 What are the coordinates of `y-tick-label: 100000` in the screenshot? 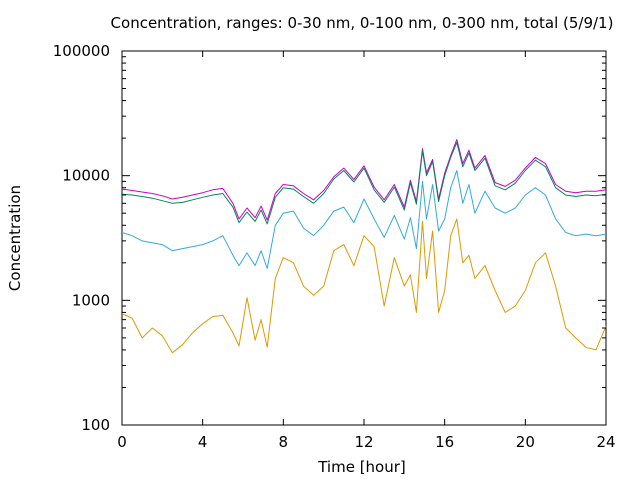 It's located at (81, 51).